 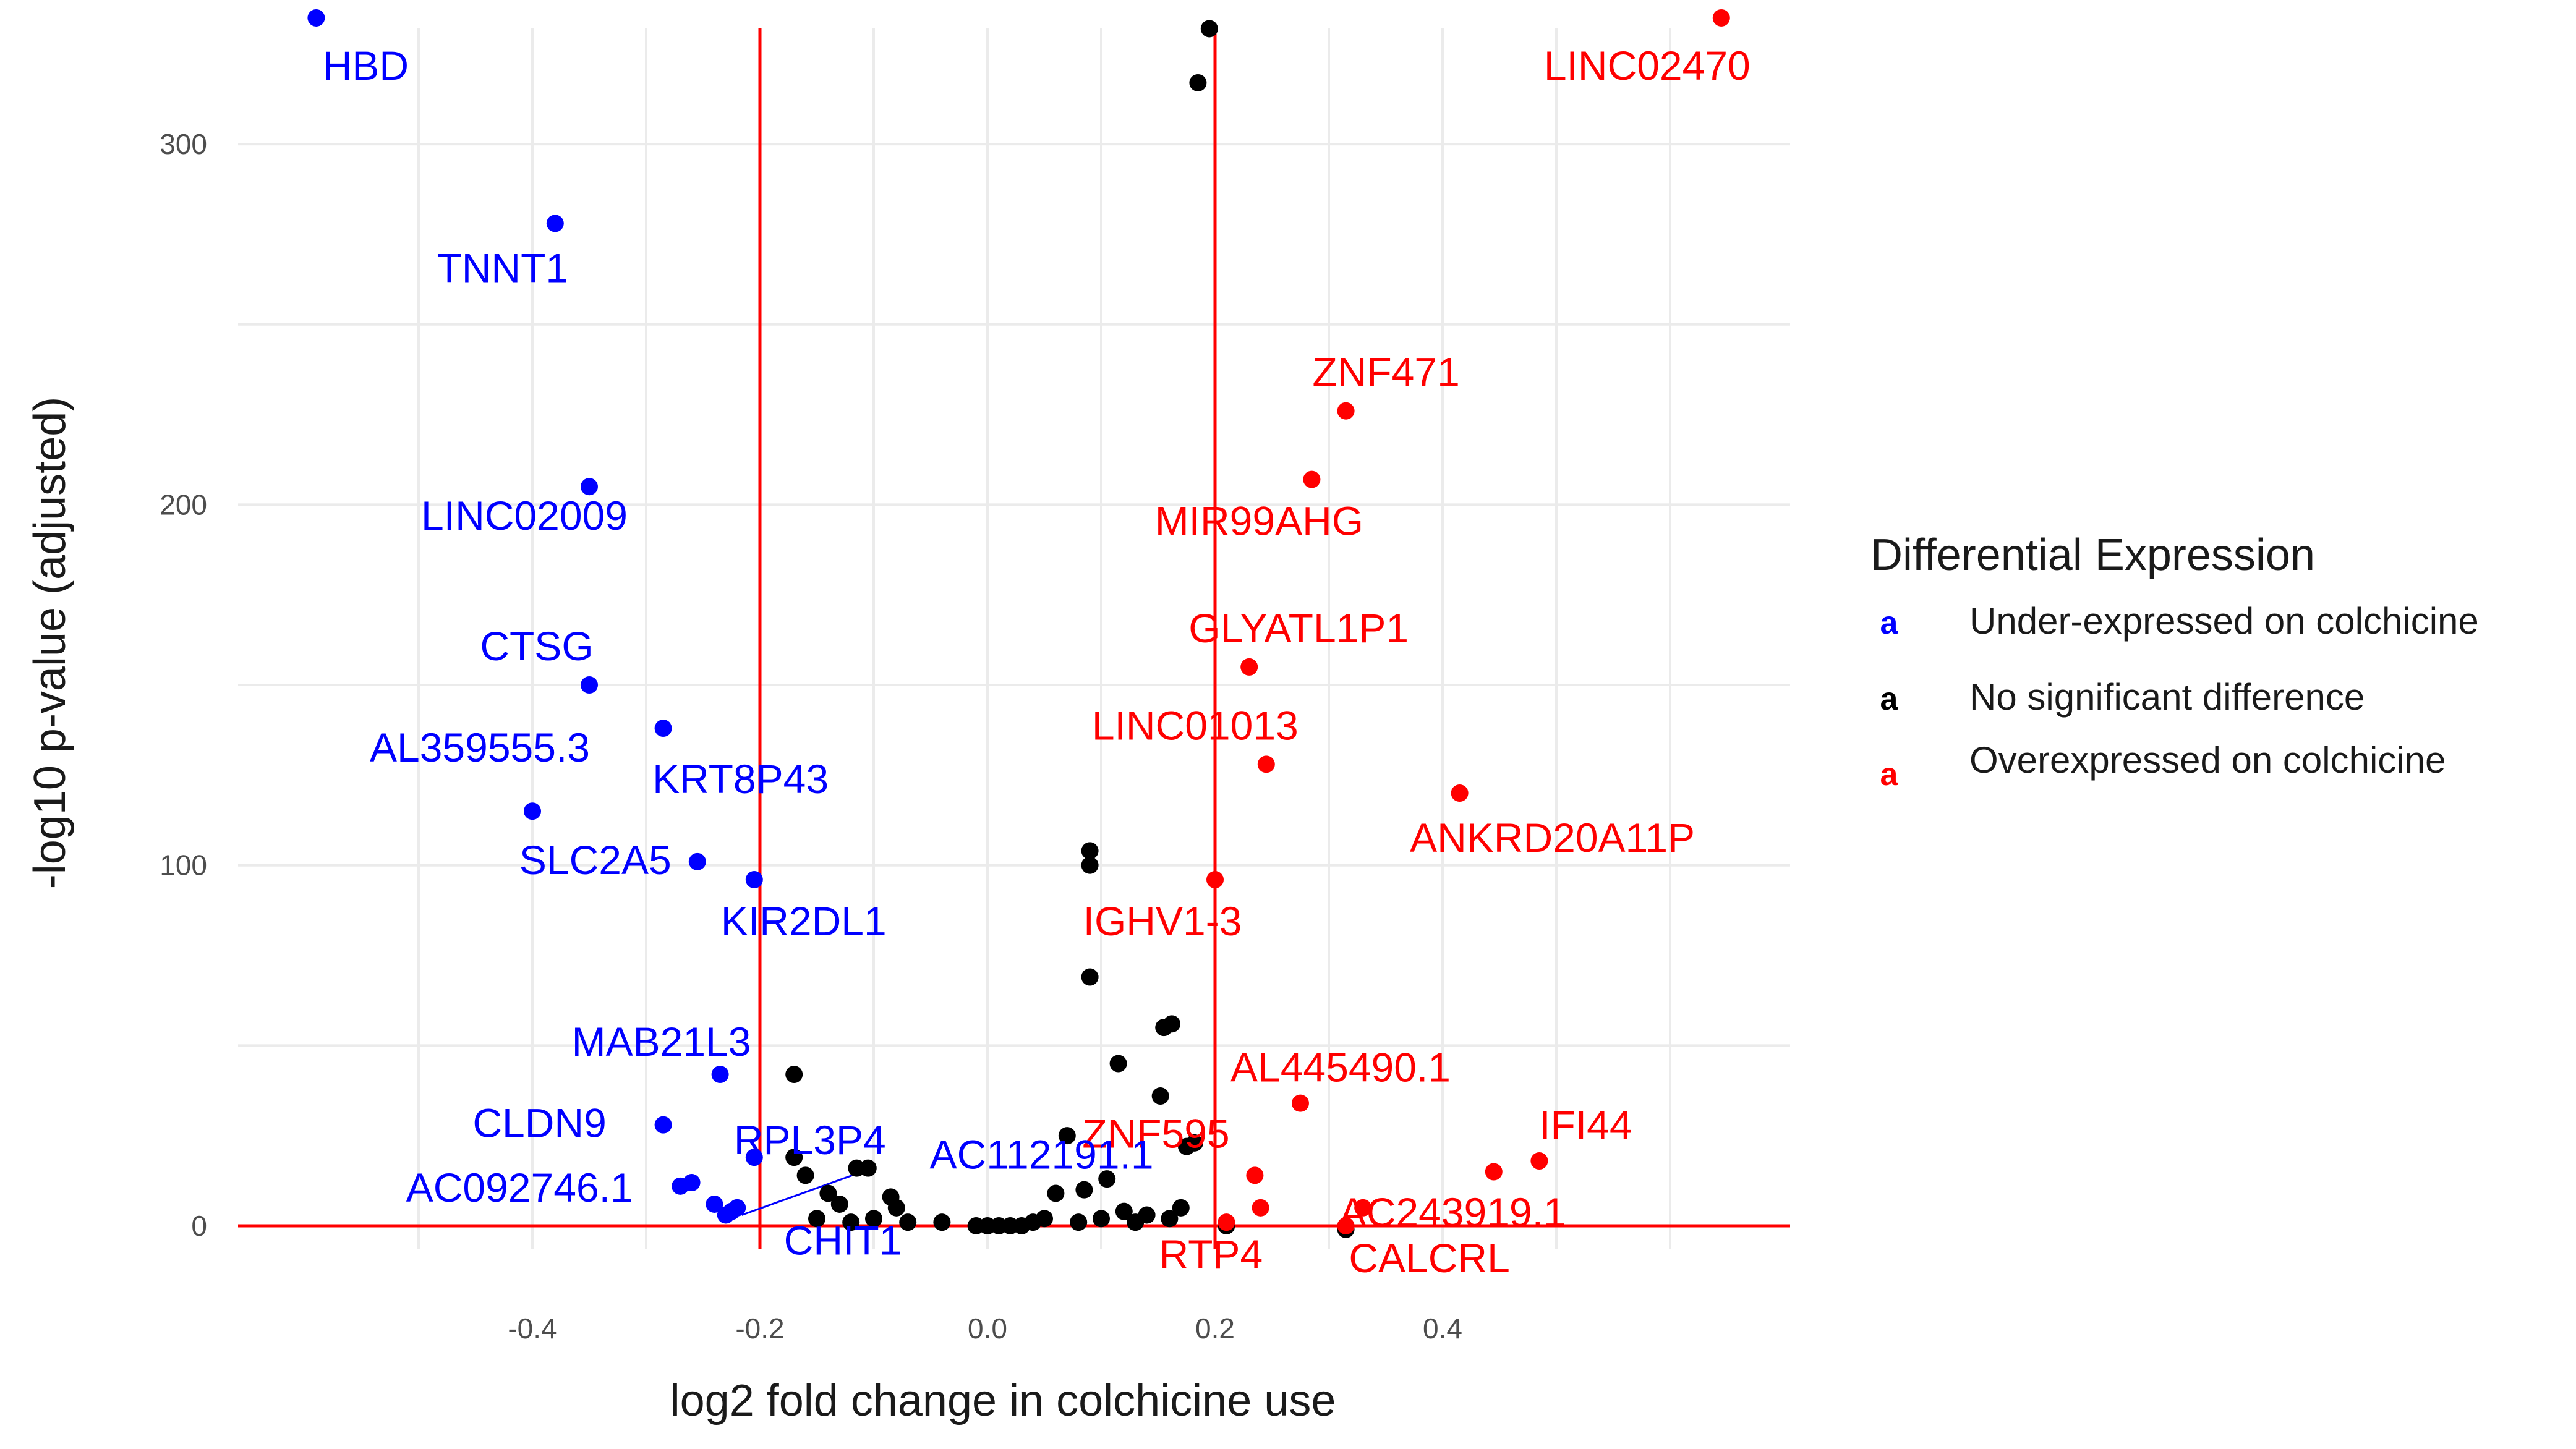 I want to click on y-axis-ticks: 0 100 200 300, so click(x=183, y=685).